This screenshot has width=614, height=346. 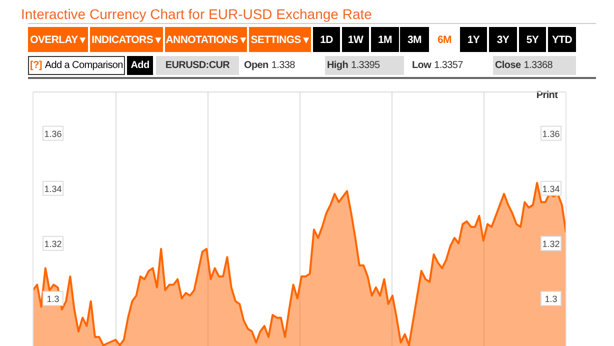 What do you see at coordinates (415, 40) in the screenshot?
I see `text: 3M` at bounding box center [415, 40].